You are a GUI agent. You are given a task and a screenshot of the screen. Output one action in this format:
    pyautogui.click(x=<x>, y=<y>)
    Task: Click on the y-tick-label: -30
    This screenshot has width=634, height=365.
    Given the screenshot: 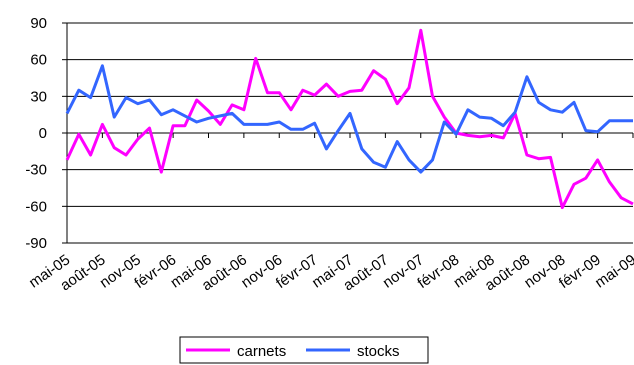 What is the action you would take?
    pyautogui.click(x=36, y=170)
    